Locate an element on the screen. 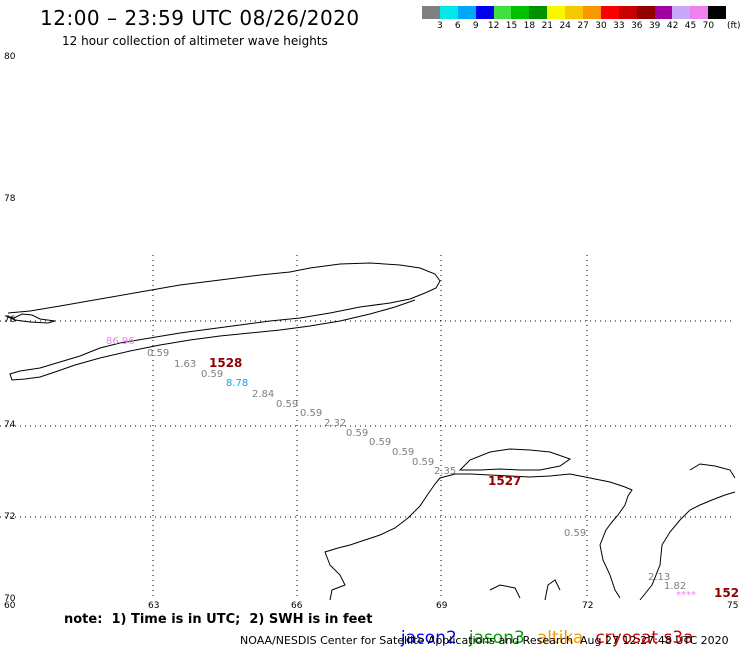 The height and width of the screenshot is (650, 740). obs-label: 2.32 is located at coordinates (335, 423).